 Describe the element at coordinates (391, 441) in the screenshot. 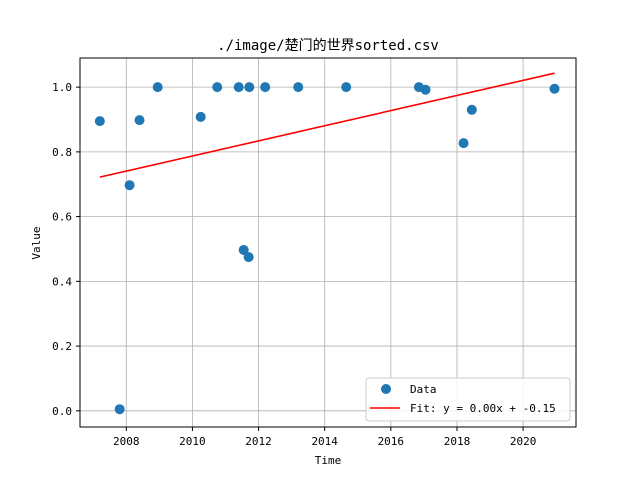

I see `x-tick-label: 2016` at that location.